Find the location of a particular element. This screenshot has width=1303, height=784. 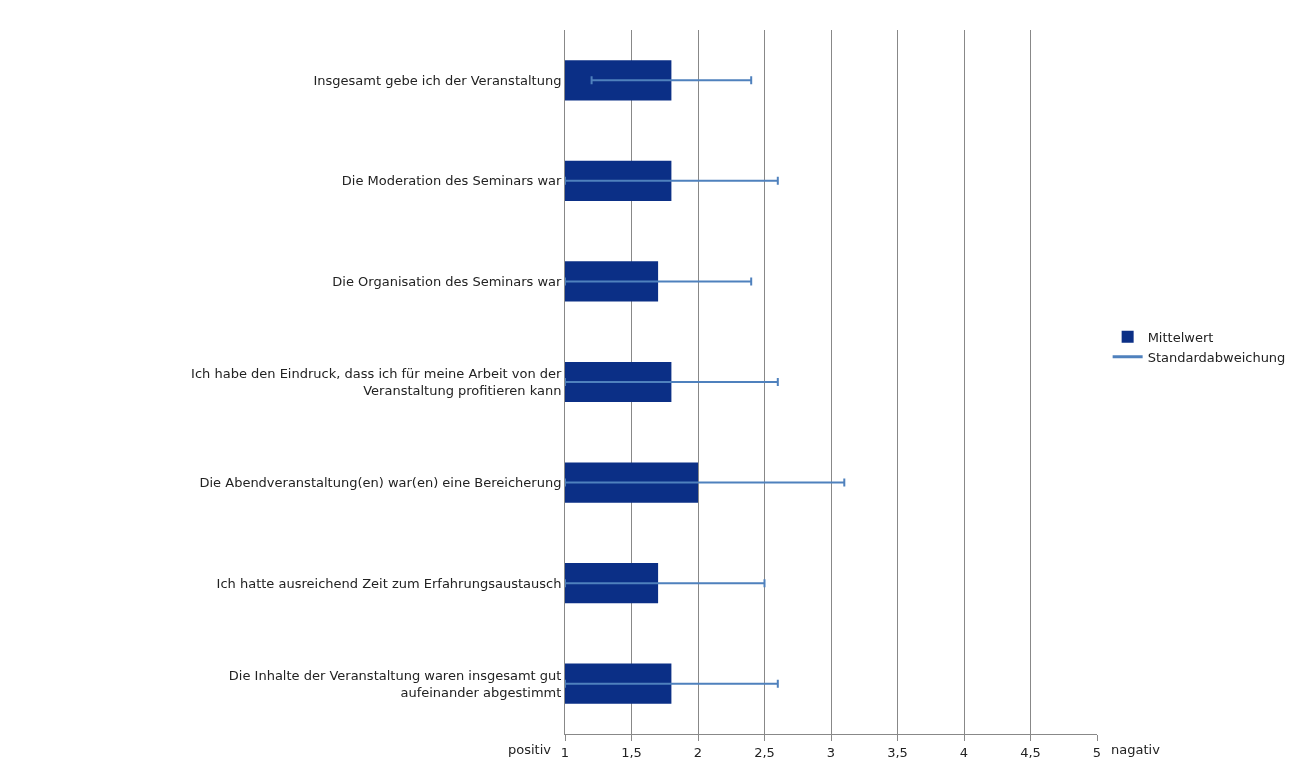

x-tick-label: 5 is located at coordinates (1097, 752).